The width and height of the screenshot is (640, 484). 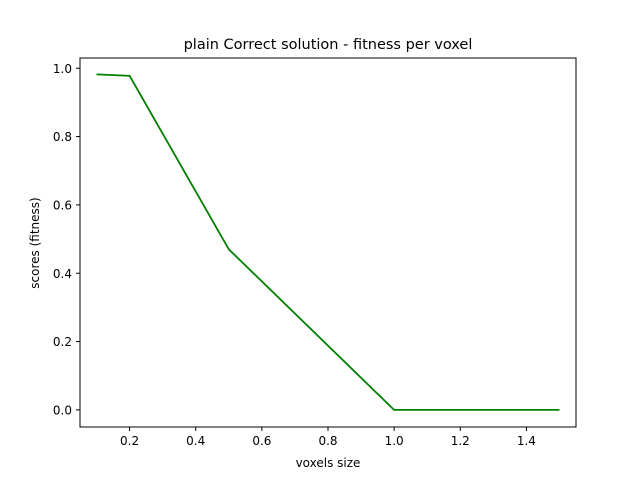 What do you see at coordinates (62, 342) in the screenshot?
I see `y-tick-label: 0.2` at bounding box center [62, 342].